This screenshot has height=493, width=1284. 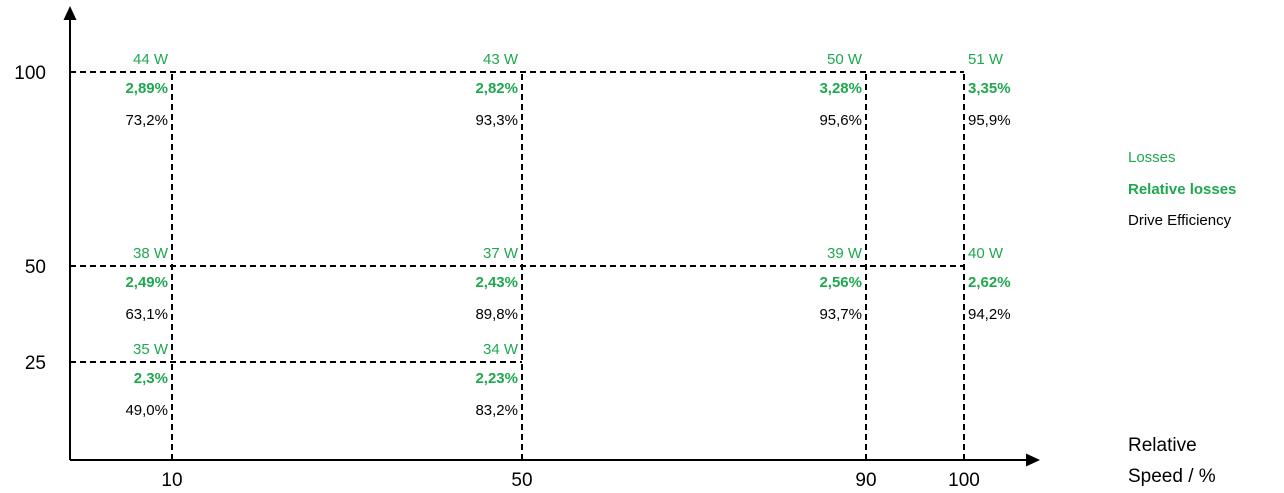 I want to click on relative-losses-label: 3,28%, so click(x=840, y=88).